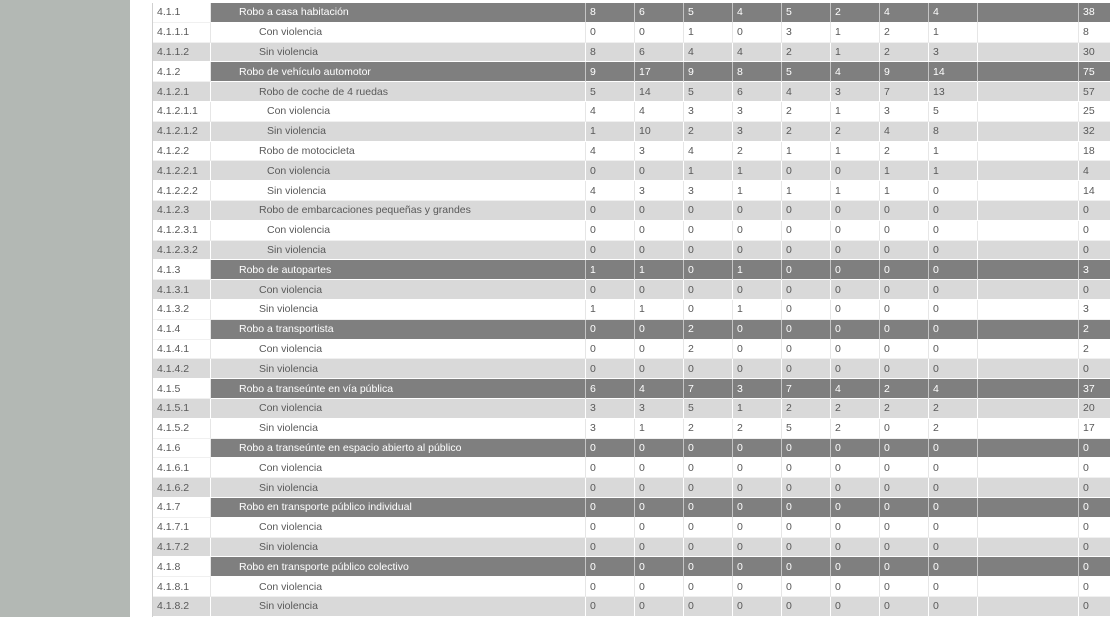 The height and width of the screenshot is (617, 1110). Describe the element at coordinates (398, 507) in the screenshot. I see `row-label-cell: Robo en transporte público individual` at that location.